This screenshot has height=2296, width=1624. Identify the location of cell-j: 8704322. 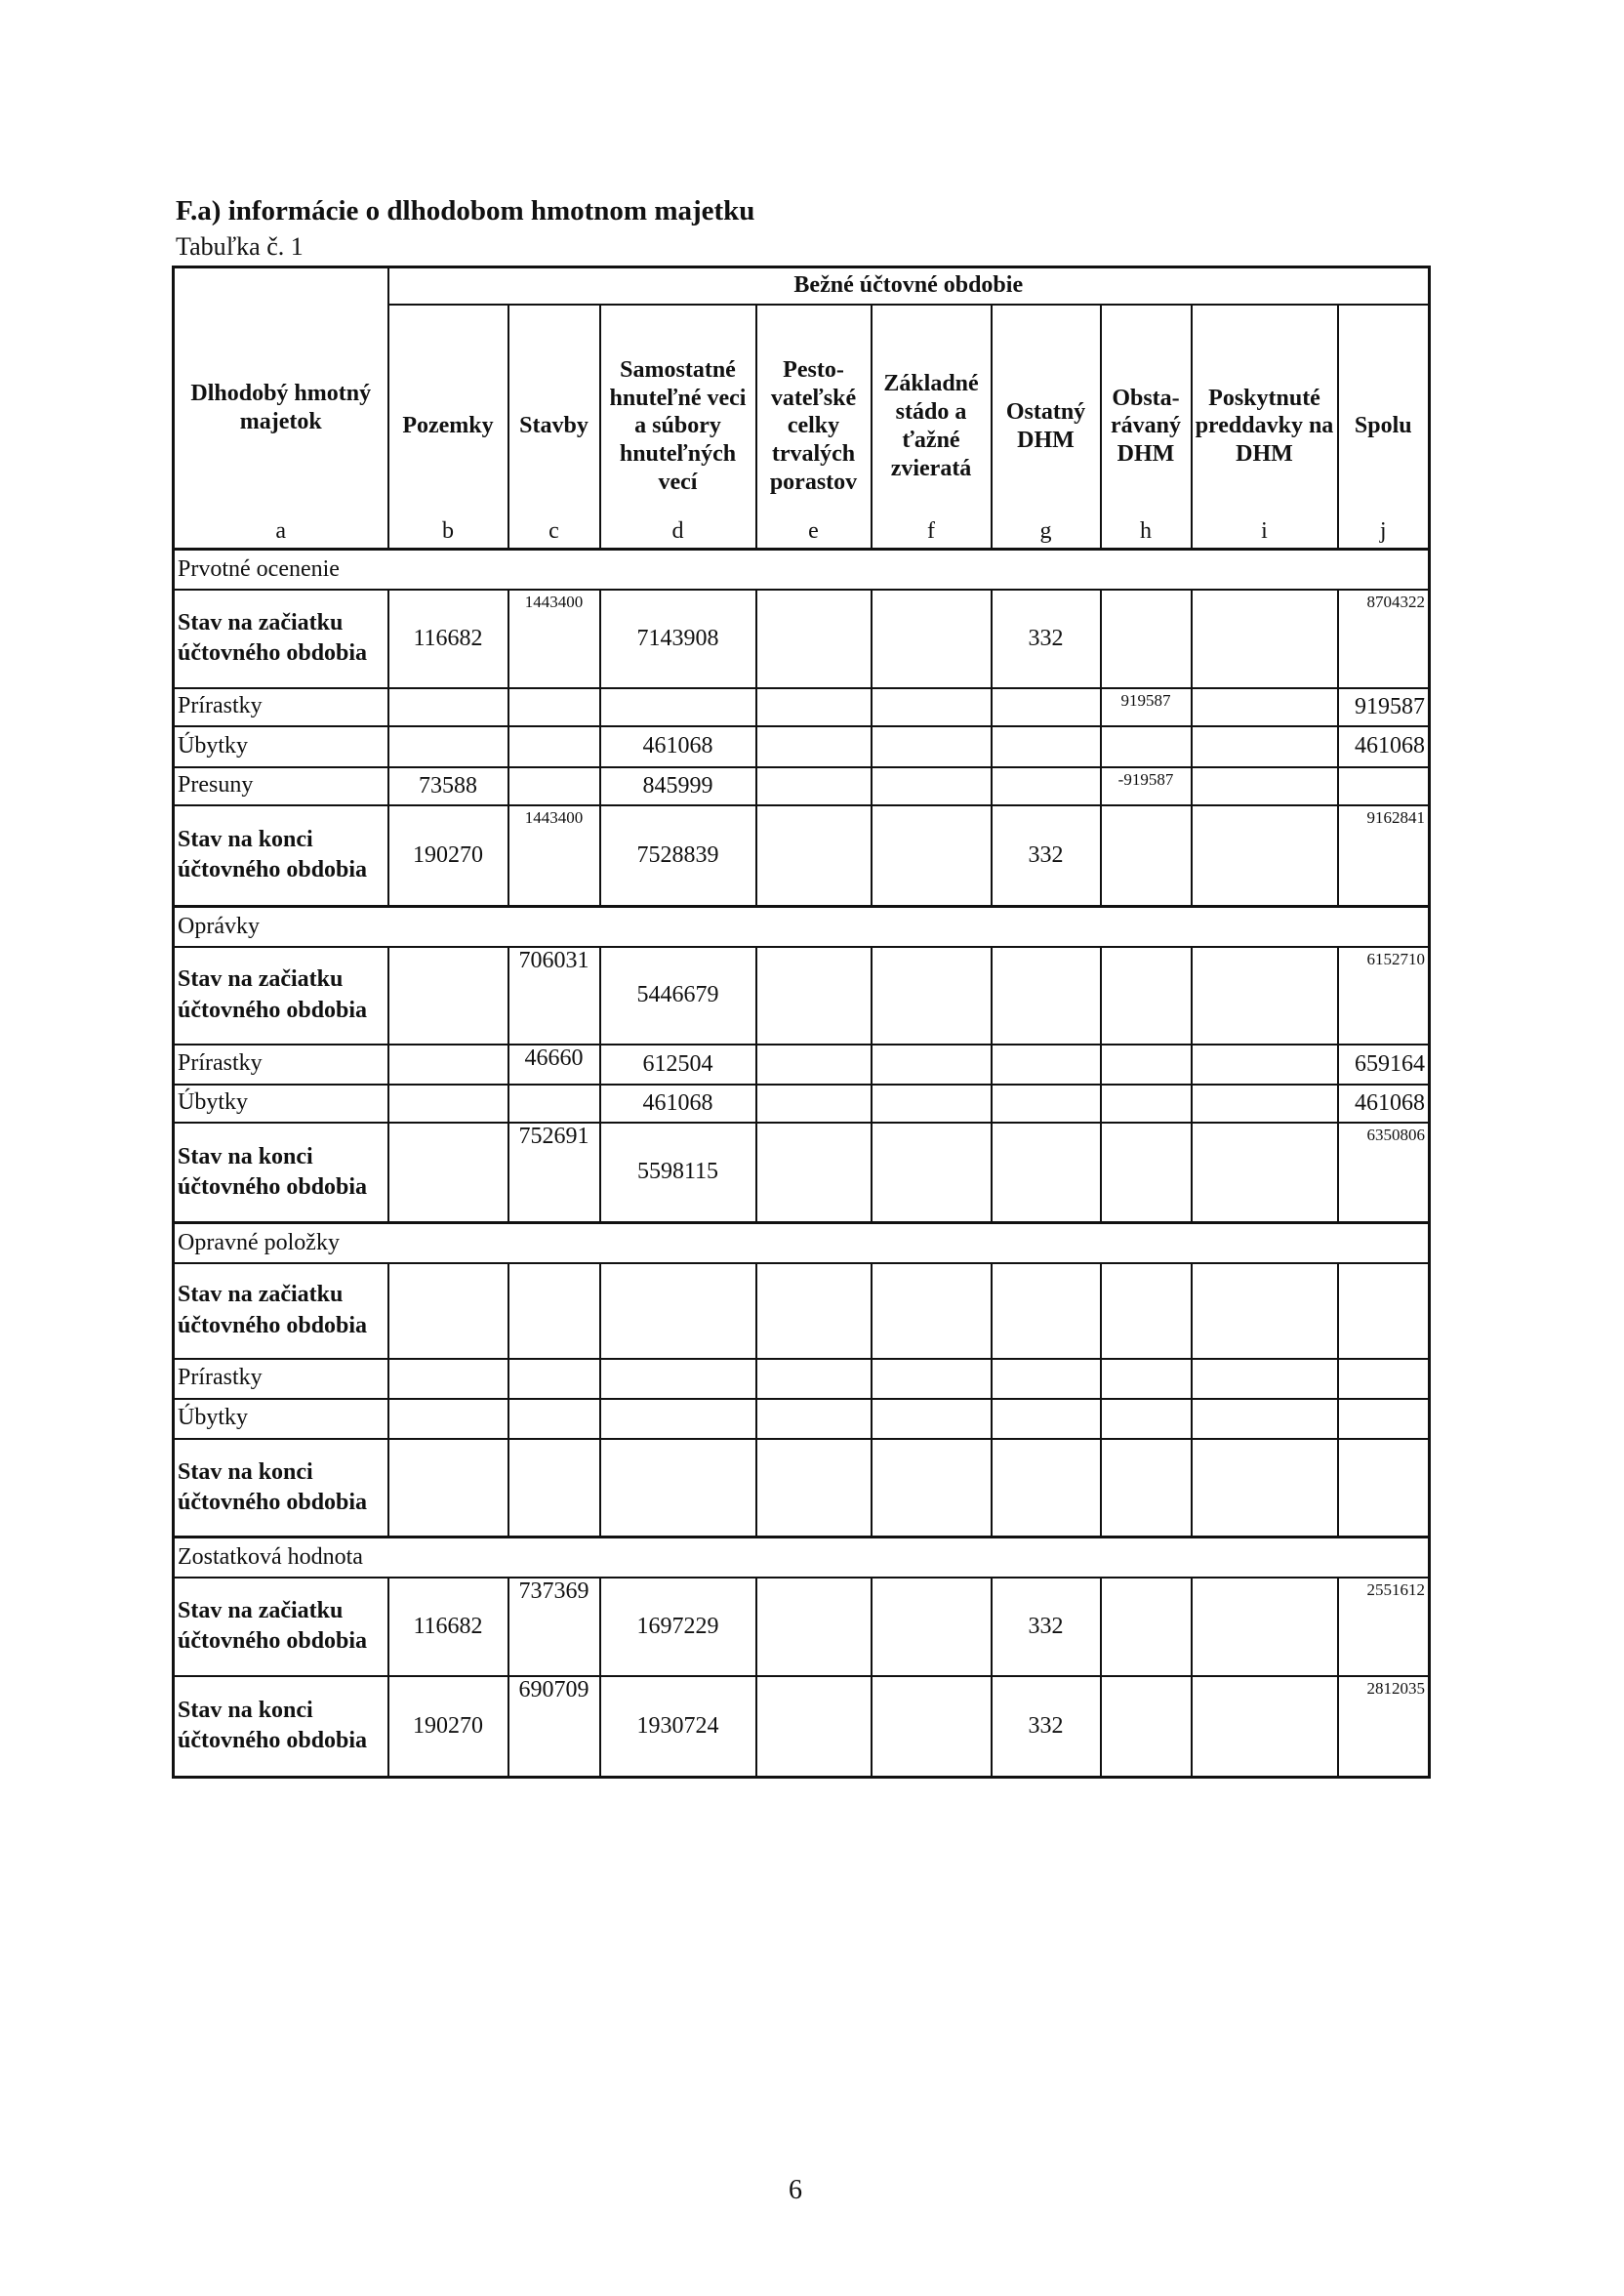
(1383, 638).